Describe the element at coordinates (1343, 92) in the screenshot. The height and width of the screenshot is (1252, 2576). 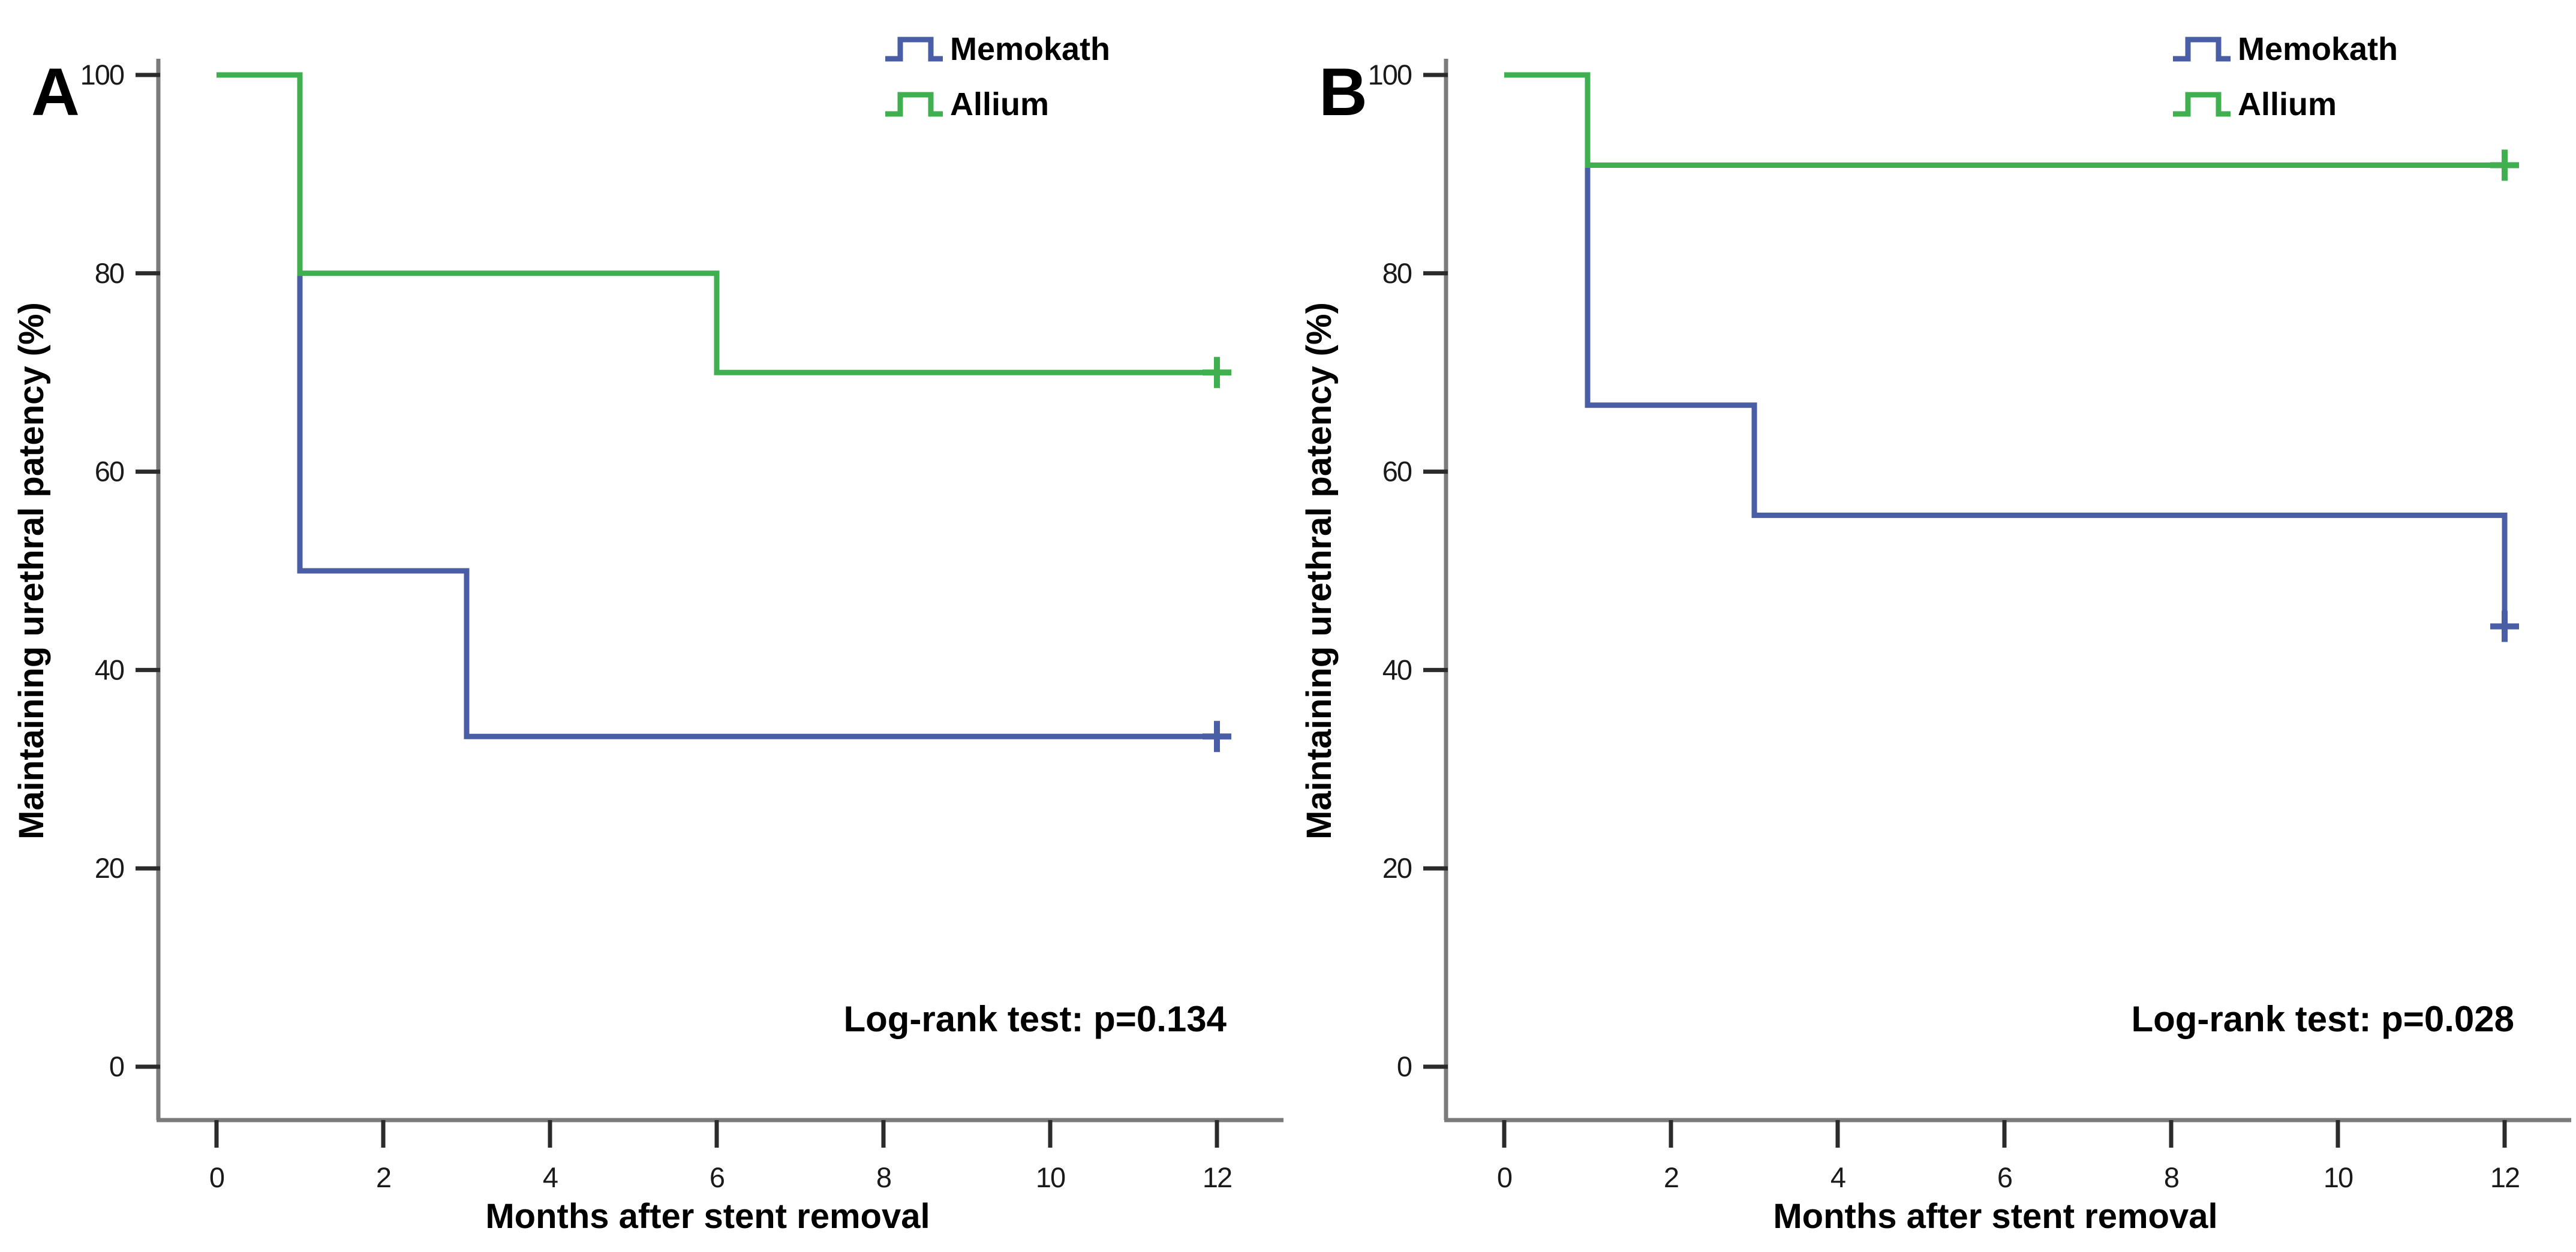
I see `panel-letter-b: B` at that location.